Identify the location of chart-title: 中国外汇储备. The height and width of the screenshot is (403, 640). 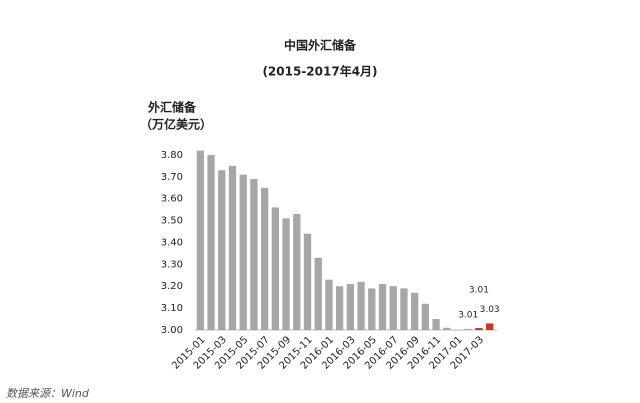
(320, 45).